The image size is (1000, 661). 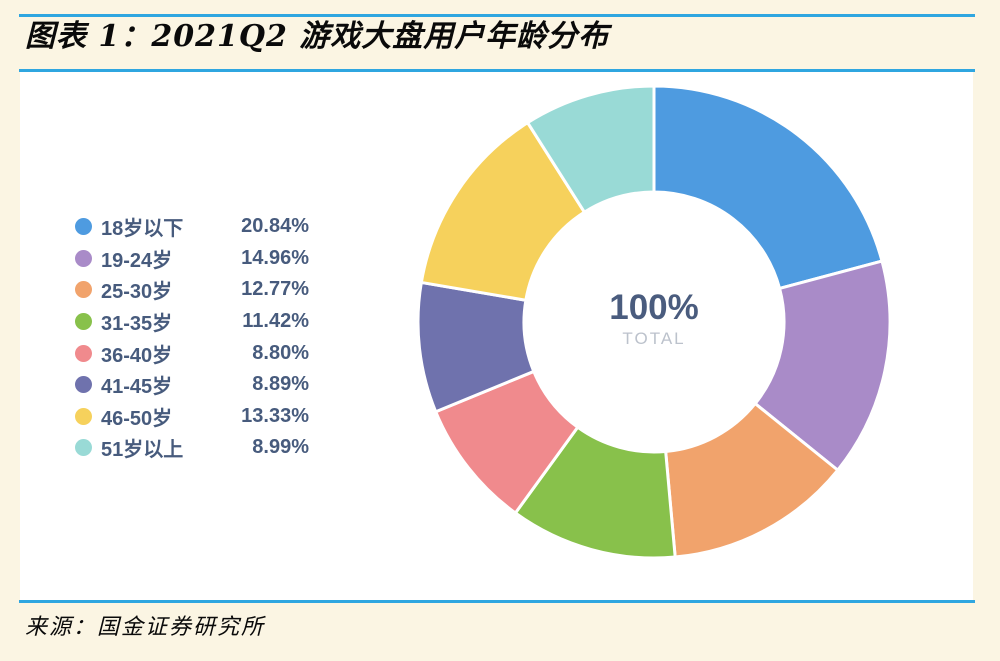 What do you see at coordinates (142, 450) in the screenshot?
I see `legend-label: 51岁以上` at bounding box center [142, 450].